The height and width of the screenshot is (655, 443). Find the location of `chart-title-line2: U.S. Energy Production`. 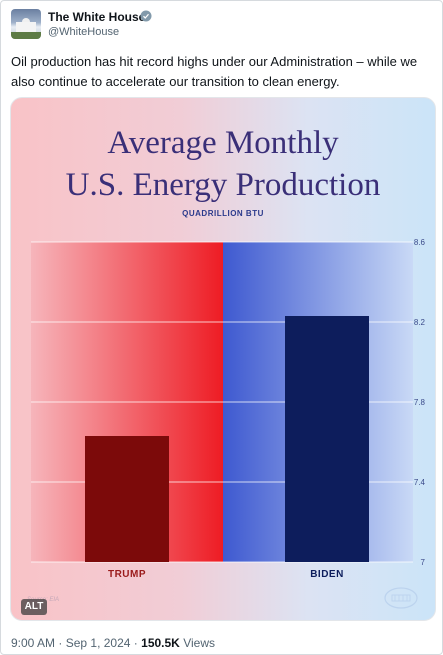

chart-title-line2: U.S. Energy Production is located at coordinates (223, 185).